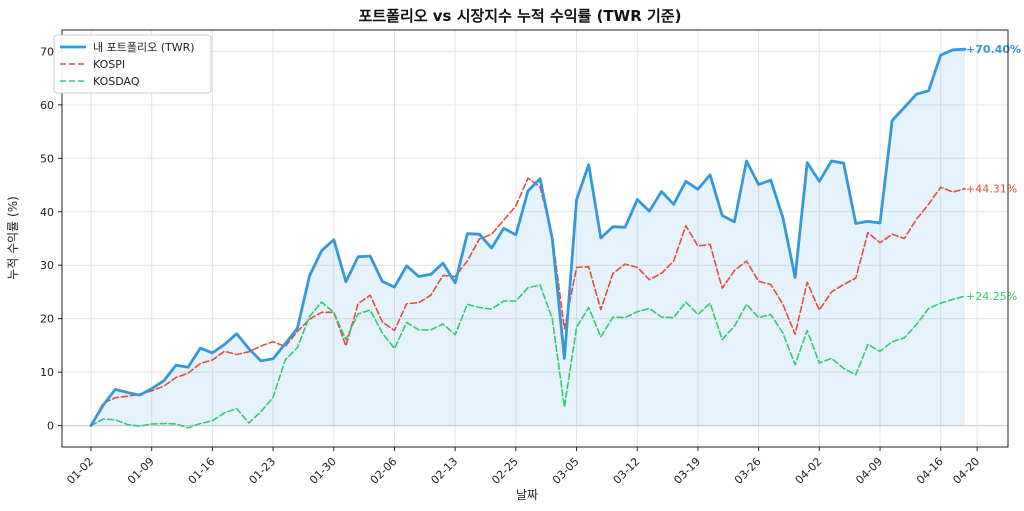 Image resolution: width=1024 pixels, height=511 pixels. I want to click on y-tick-label: 0, so click(50, 426).